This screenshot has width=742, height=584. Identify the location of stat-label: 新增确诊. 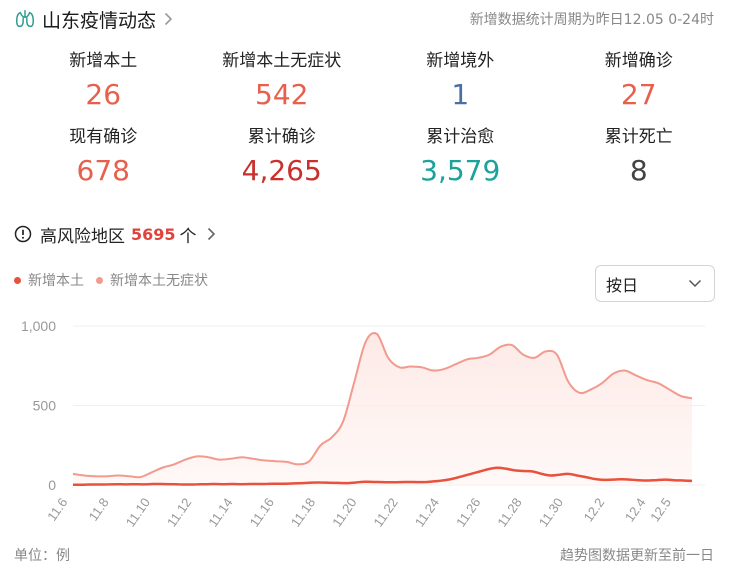
(638, 61).